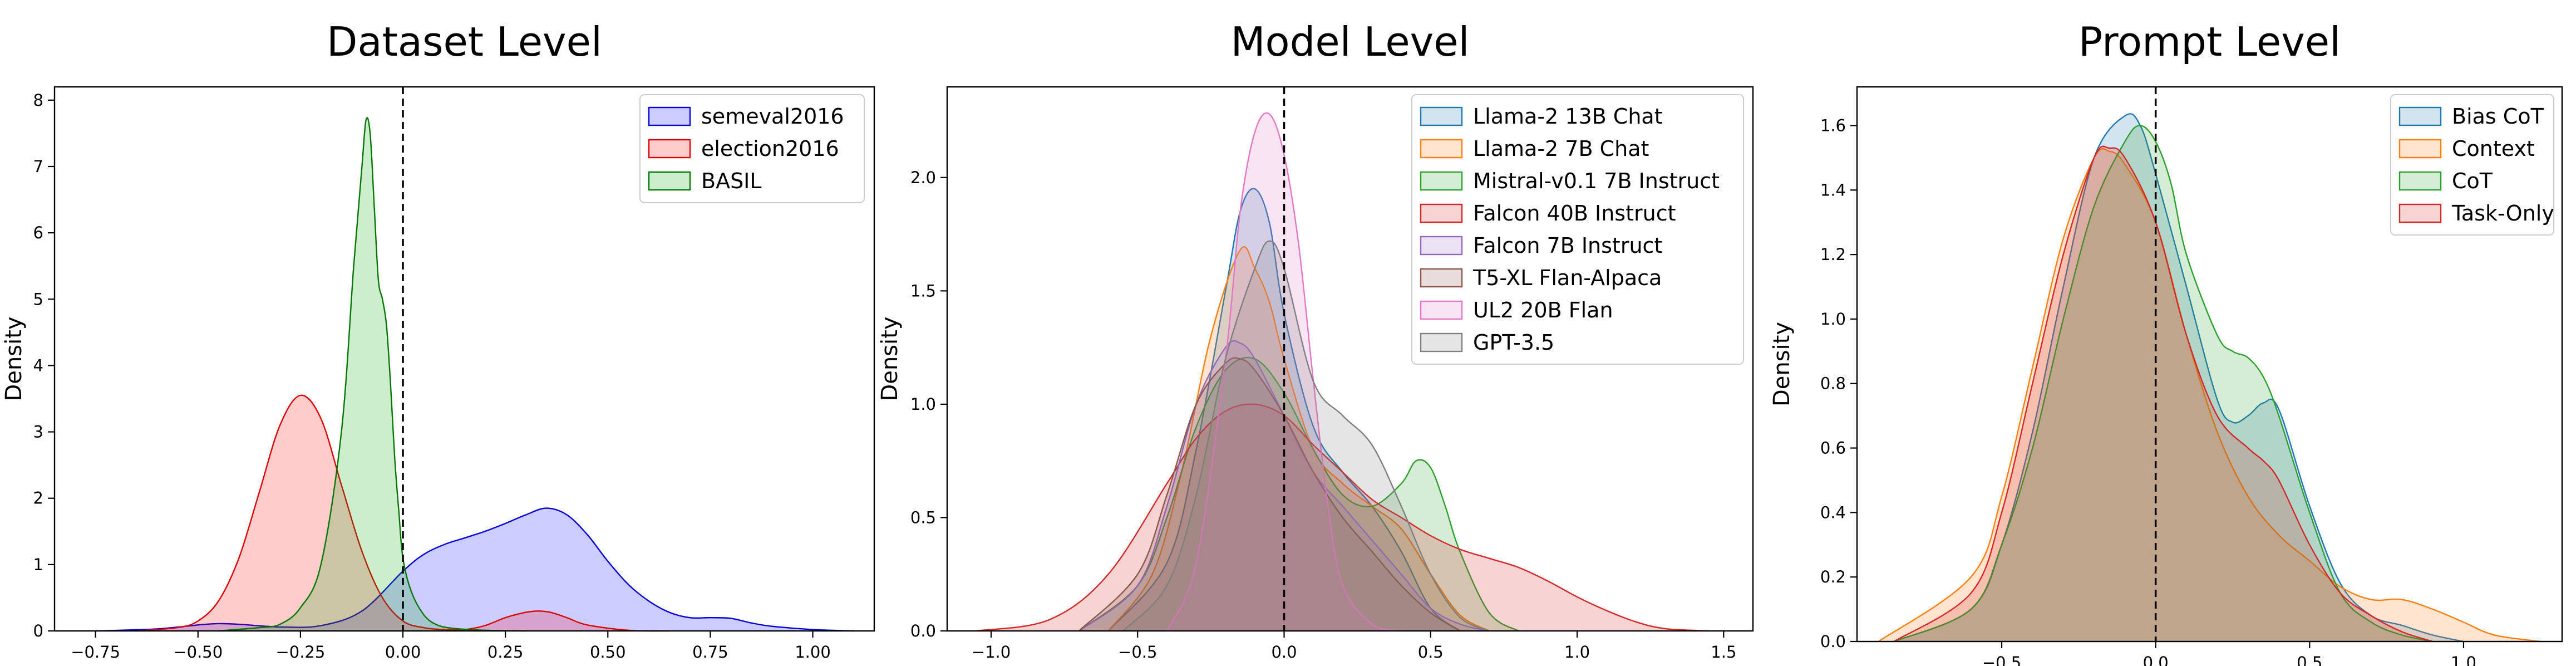 This screenshot has width=2576, height=666. Describe the element at coordinates (2473, 181) in the screenshot. I see `legend-label: CoT` at that location.